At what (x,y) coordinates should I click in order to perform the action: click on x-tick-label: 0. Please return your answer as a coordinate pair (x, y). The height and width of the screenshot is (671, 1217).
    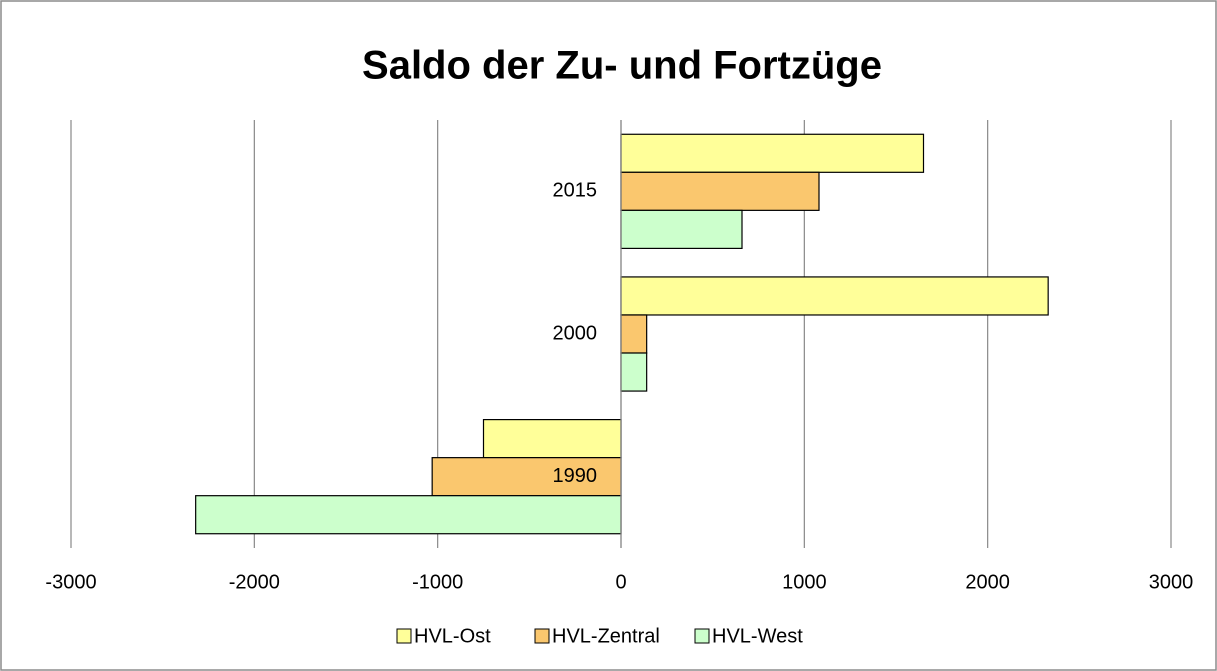
    Looking at the image, I should click on (620, 582).